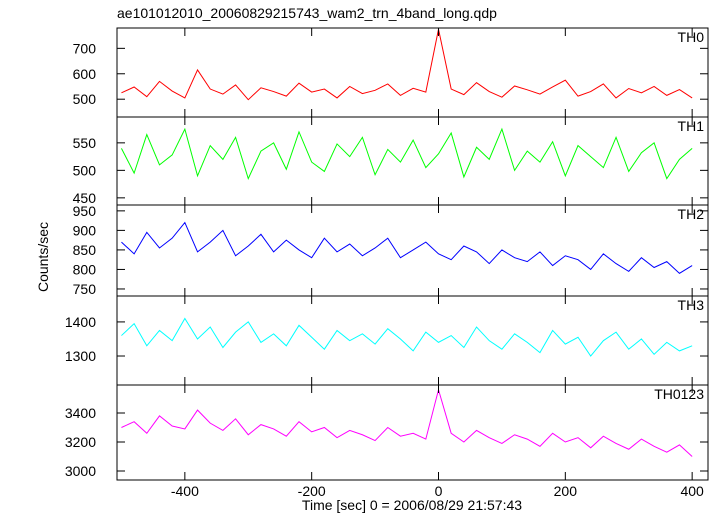 Image resolution: width=722 pixels, height=516 pixels. I want to click on y-tick-label: 450, so click(85, 198).